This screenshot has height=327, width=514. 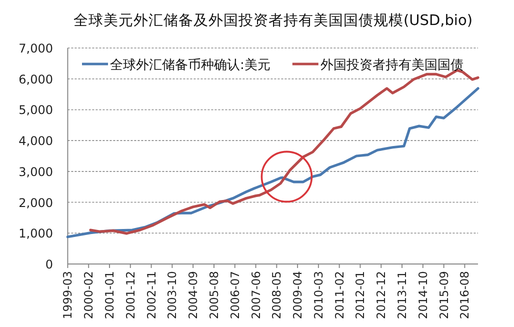 I want to click on x-tick-label: 2013-11, so click(x=402, y=295).